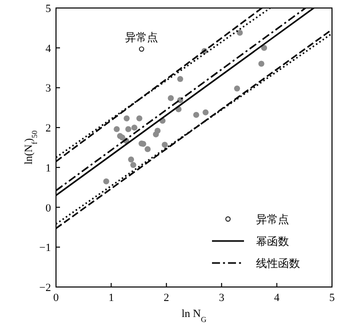  I want to click on y-tick-label: 0, so click(49, 208).